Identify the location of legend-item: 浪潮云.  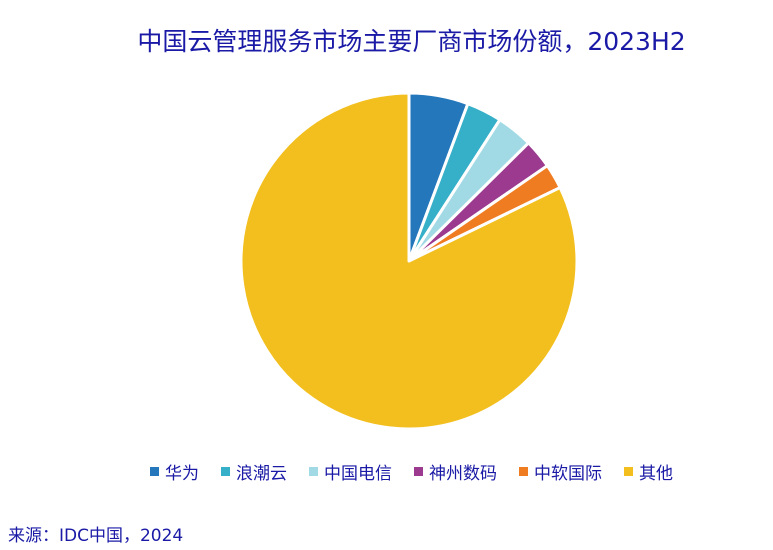
(254, 471).